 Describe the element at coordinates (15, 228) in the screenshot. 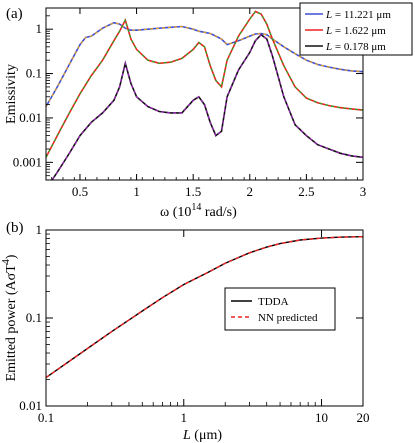

I see `panel-b-label: (b)` at that location.